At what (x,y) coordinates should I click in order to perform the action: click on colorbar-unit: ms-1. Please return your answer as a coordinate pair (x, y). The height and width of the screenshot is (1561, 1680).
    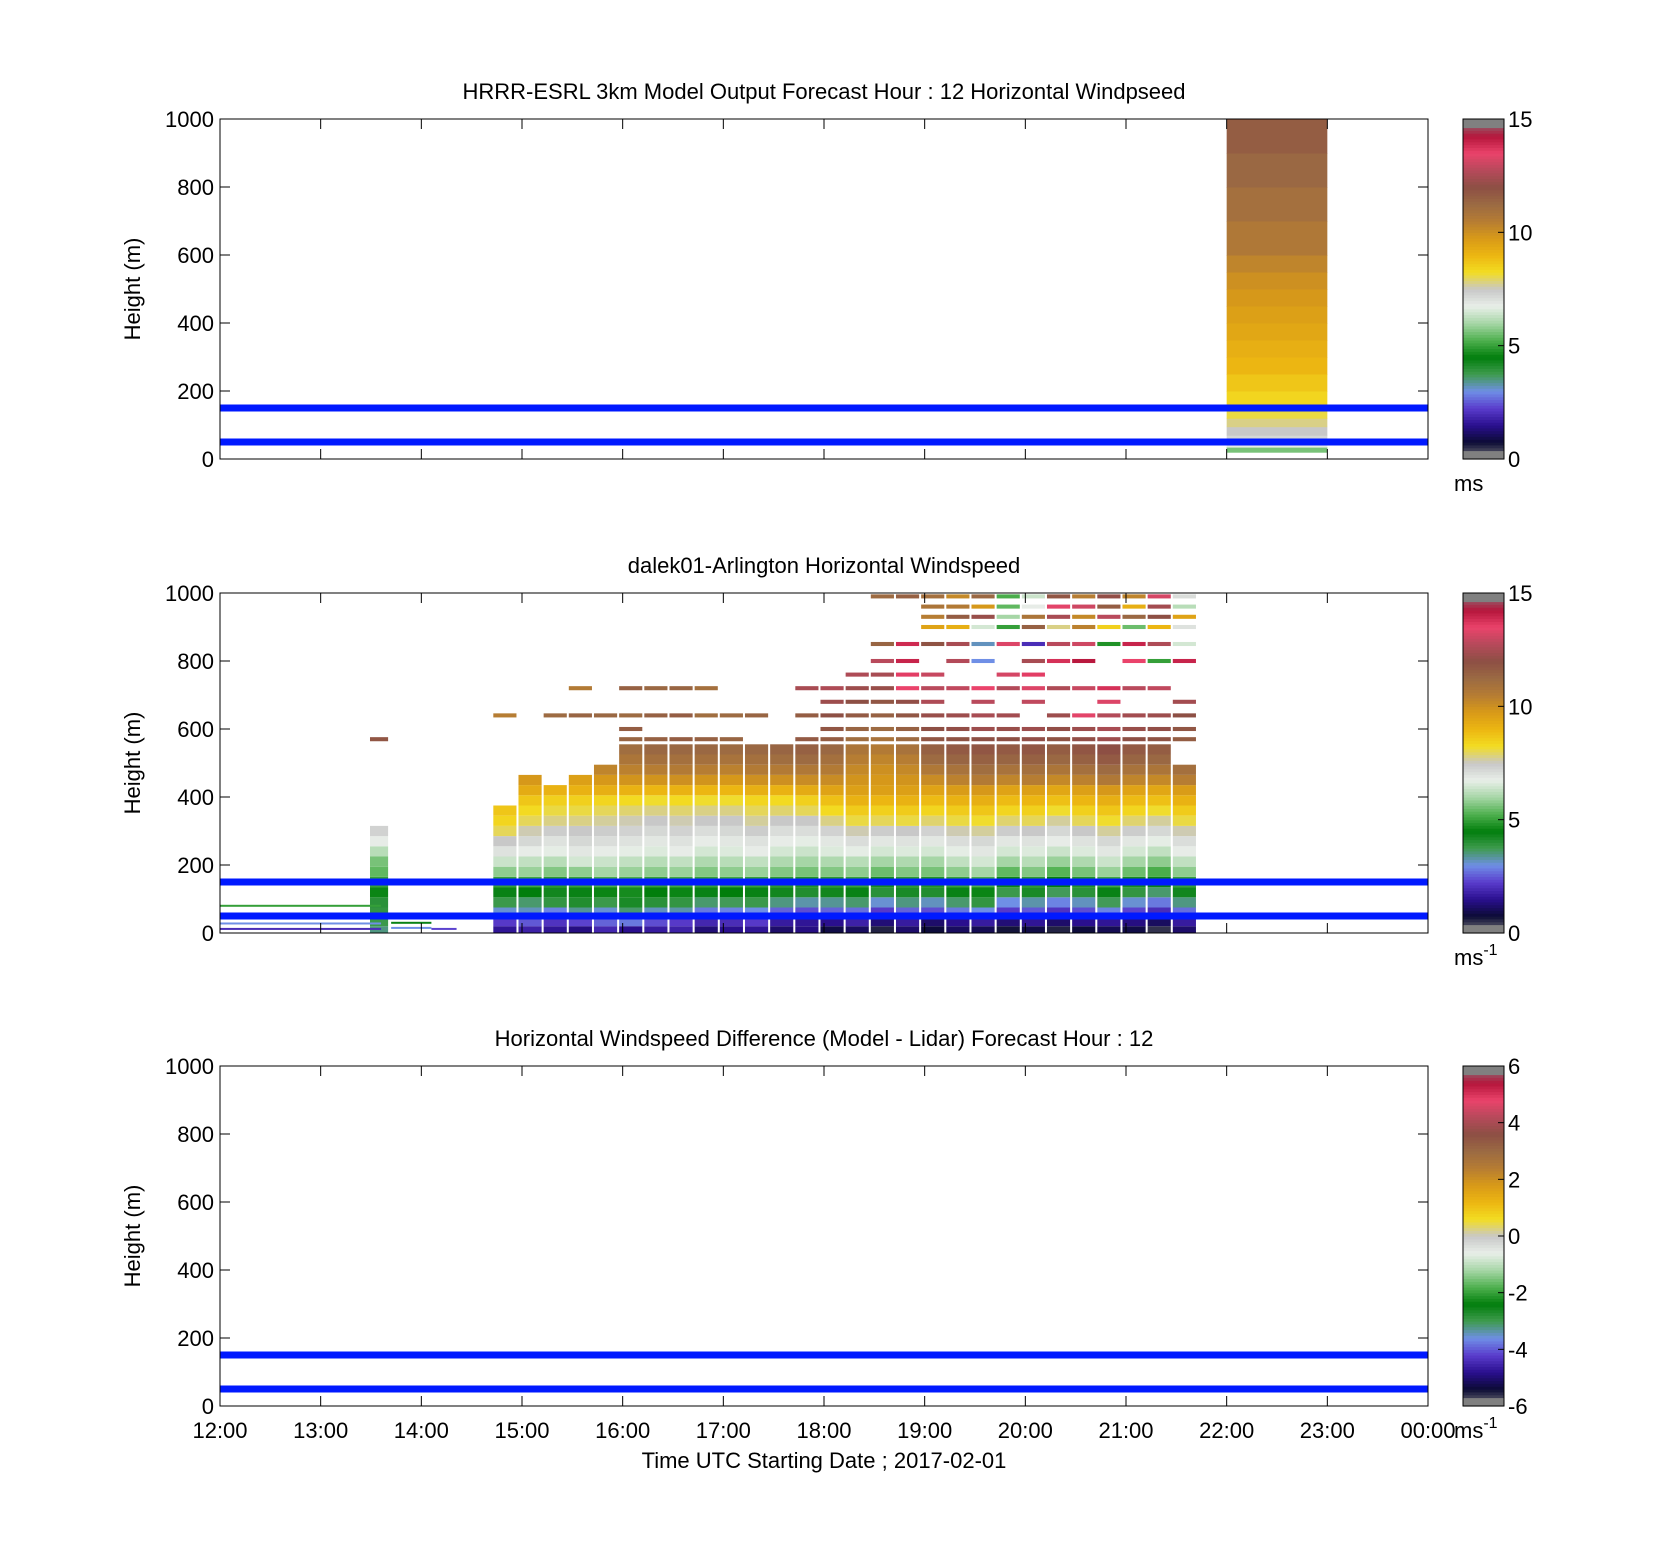
    Looking at the image, I should click on (1476, 1429).